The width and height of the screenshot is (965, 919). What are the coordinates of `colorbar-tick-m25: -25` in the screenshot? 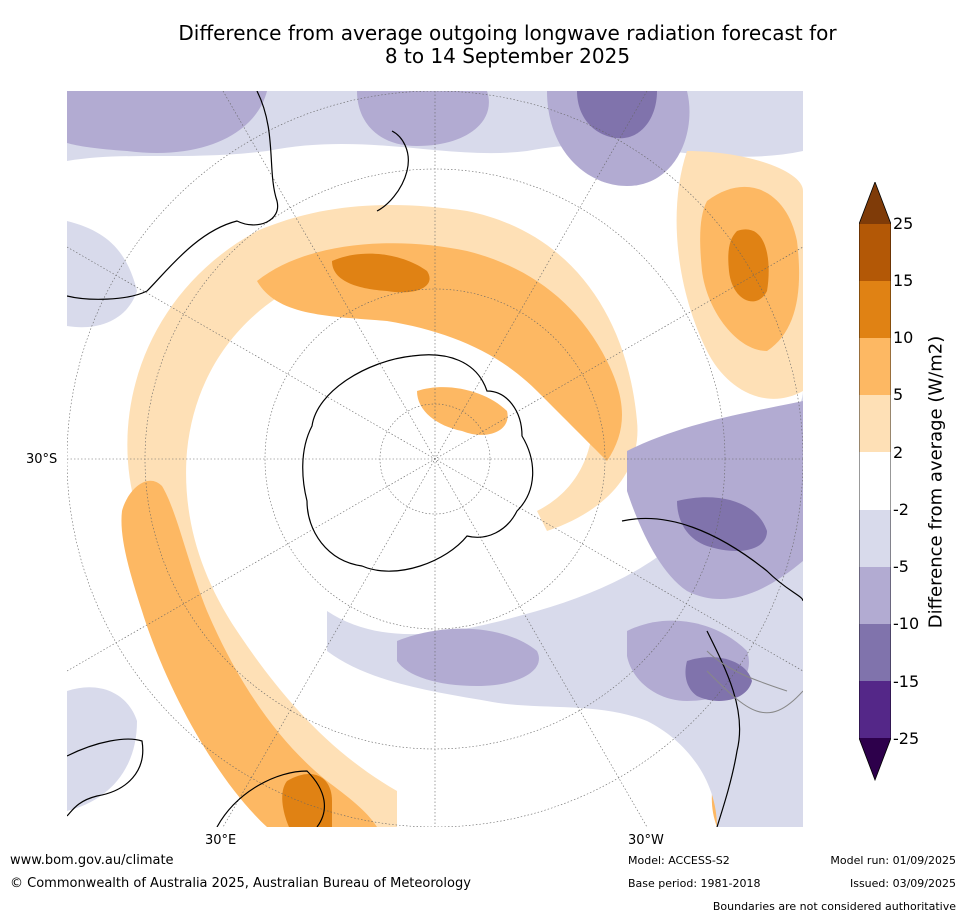 It's located at (906, 738).